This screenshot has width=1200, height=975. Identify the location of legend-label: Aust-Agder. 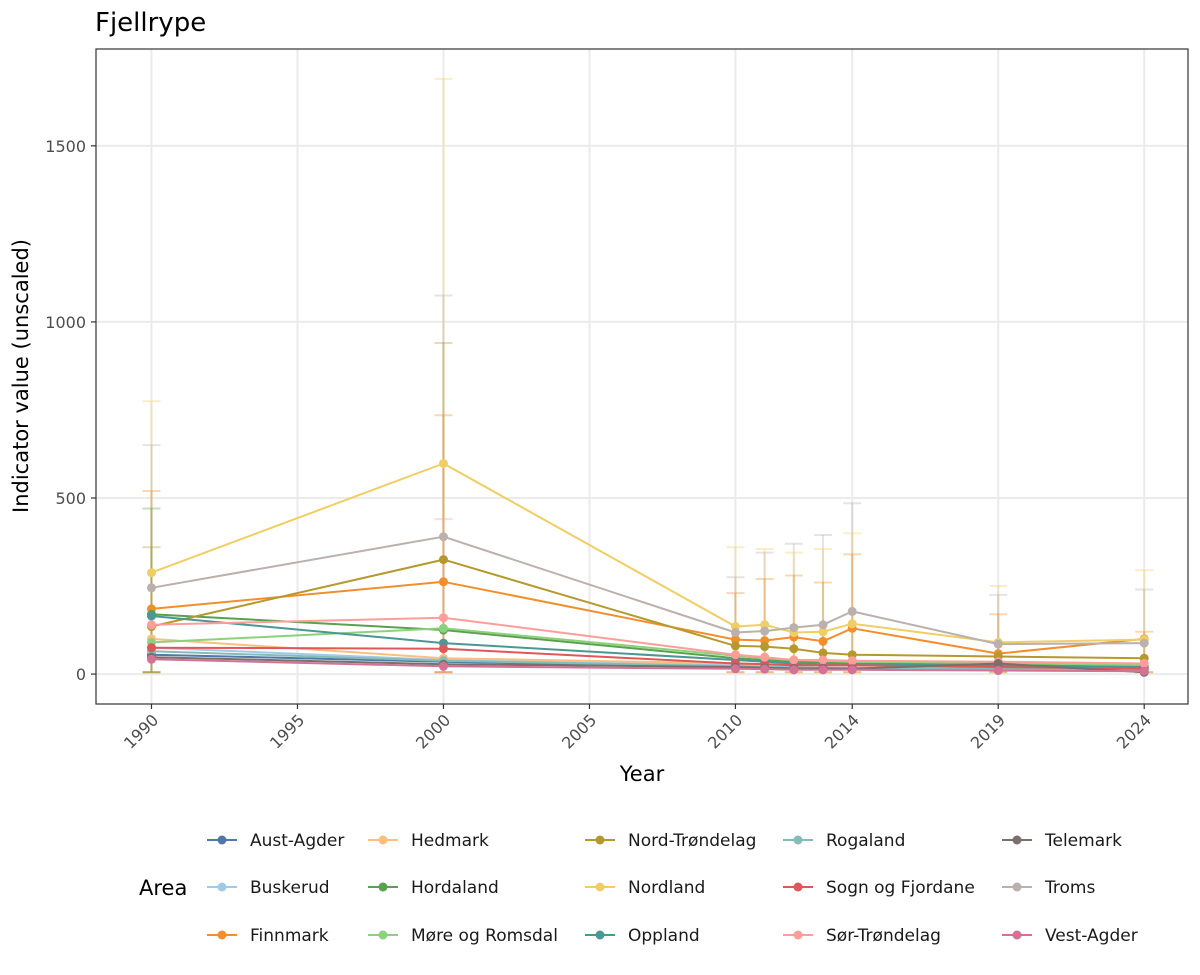
(297, 841).